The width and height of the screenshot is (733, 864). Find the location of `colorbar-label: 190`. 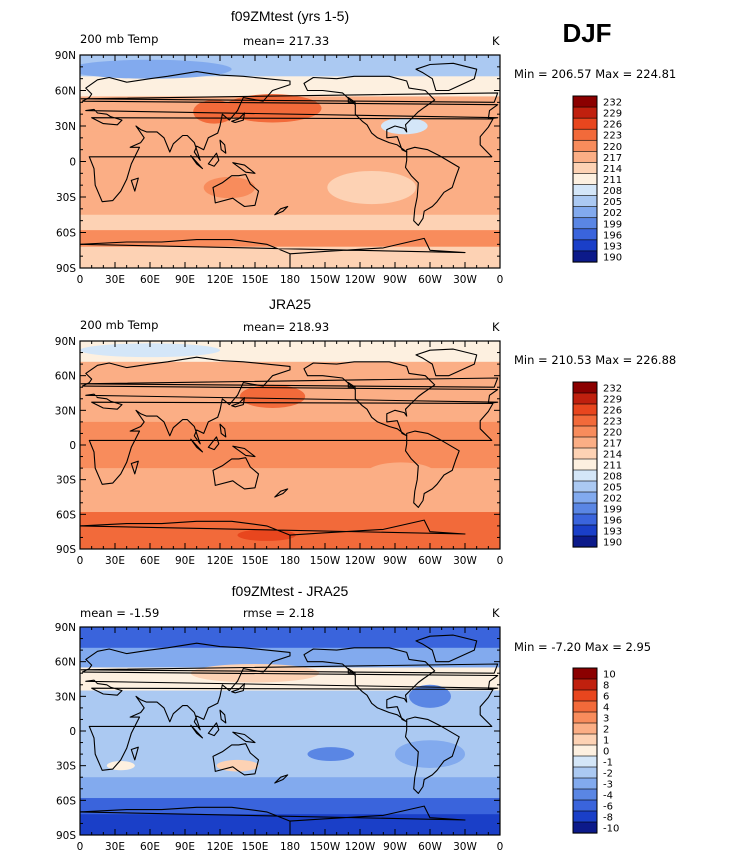

colorbar-label: 190 is located at coordinates (612, 257).